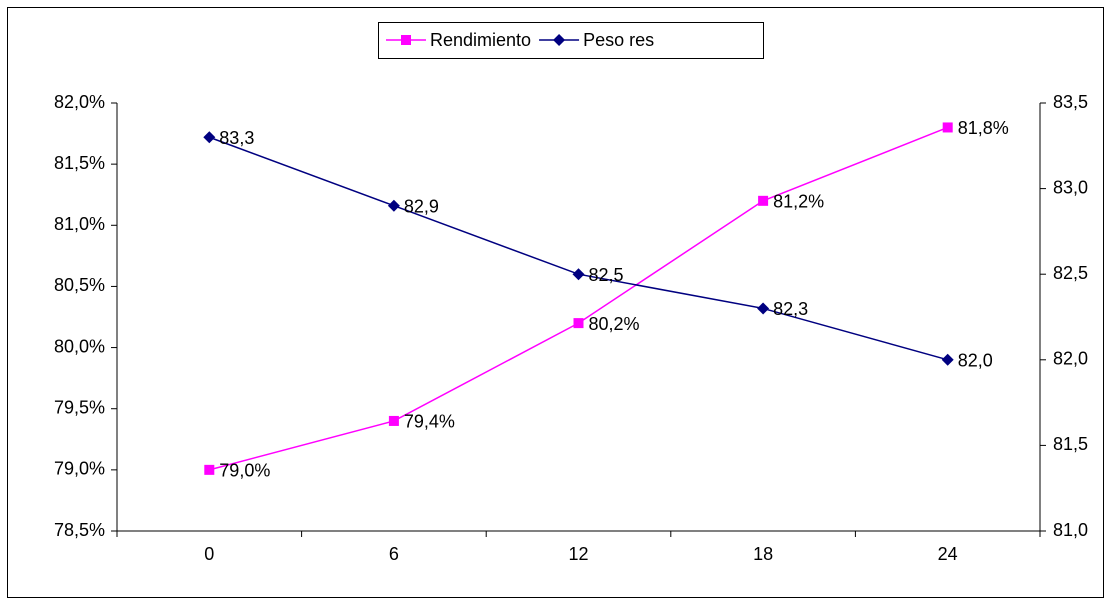 This screenshot has width=1110, height=599. Describe the element at coordinates (79, 285) in the screenshot. I see `y-tick-label: 80,5%` at that location.